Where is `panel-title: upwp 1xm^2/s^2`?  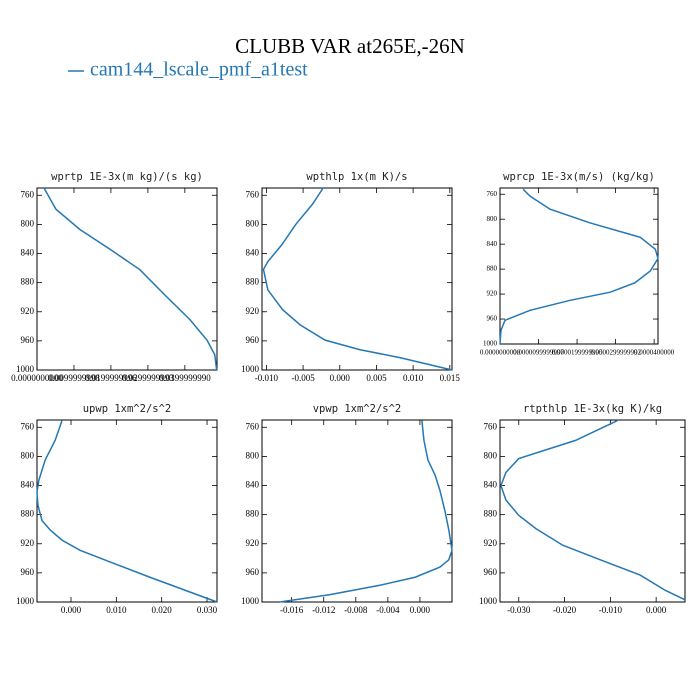
panel-title: upwp 1xm^2/s^2 is located at coordinates (127, 409).